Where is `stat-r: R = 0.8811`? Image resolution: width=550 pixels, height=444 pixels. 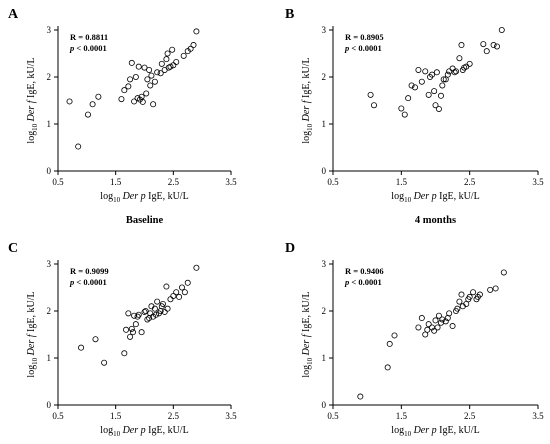 stat-r: R = 0.8811 is located at coordinates (89, 37).